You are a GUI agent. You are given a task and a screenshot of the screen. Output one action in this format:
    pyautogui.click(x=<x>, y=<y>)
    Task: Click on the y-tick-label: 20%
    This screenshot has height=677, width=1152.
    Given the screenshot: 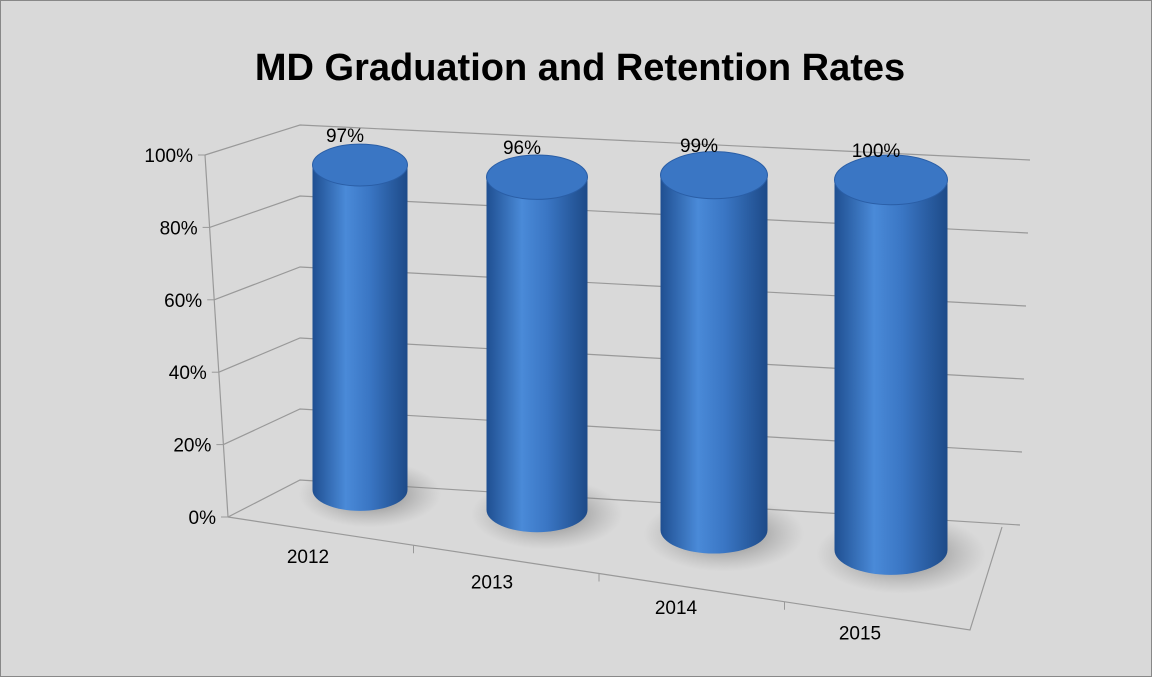 What is the action you would take?
    pyautogui.click(x=192, y=446)
    